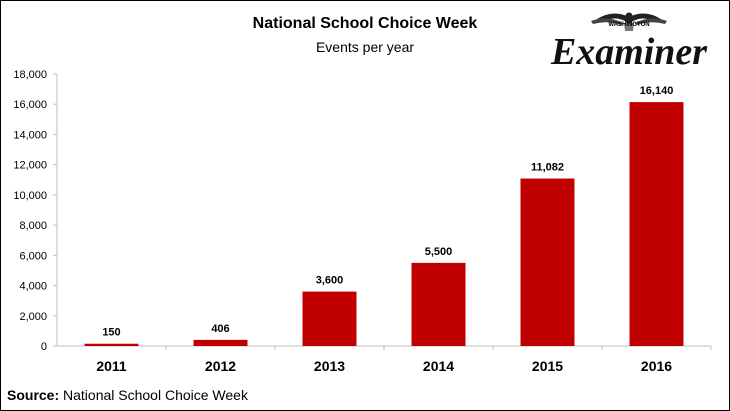 The height and width of the screenshot is (411, 730). Describe the element at coordinates (33, 256) in the screenshot. I see `y-tick-label: 6,000` at that location.